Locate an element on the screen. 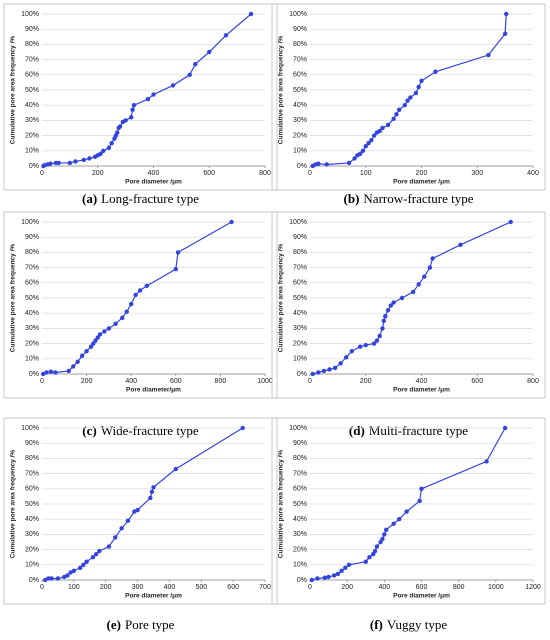 The height and width of the screenshot is (640, 550). caption-label: (b) is located at coordinates (352, 198).